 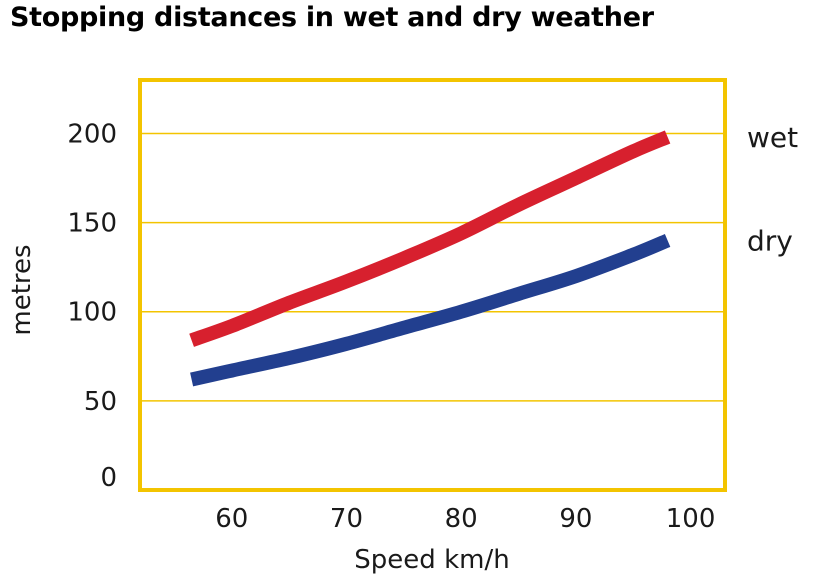 What do you see at coordinates (92, 313) in the screenshot?
I see `y-tick-label: 100` at bounding box center [92, 313].